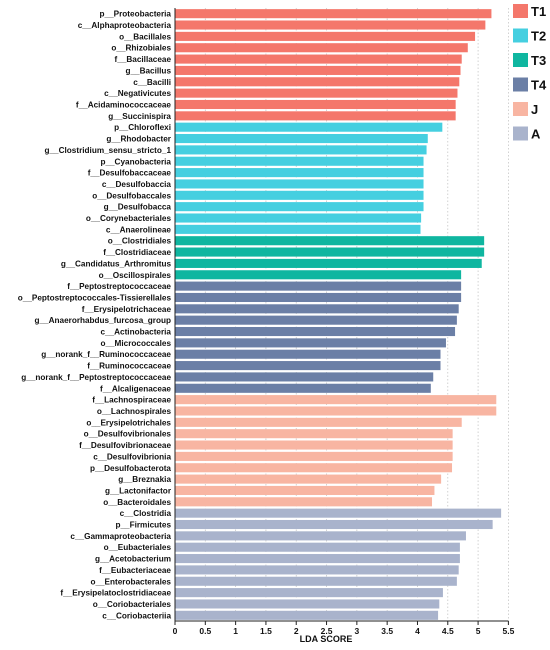 The image size is (550, 650). What do you see at coordinates (138, 547) in the screenshot?
I see `bar-label: o__Eubacteriales` at bounding box center [138, 547].